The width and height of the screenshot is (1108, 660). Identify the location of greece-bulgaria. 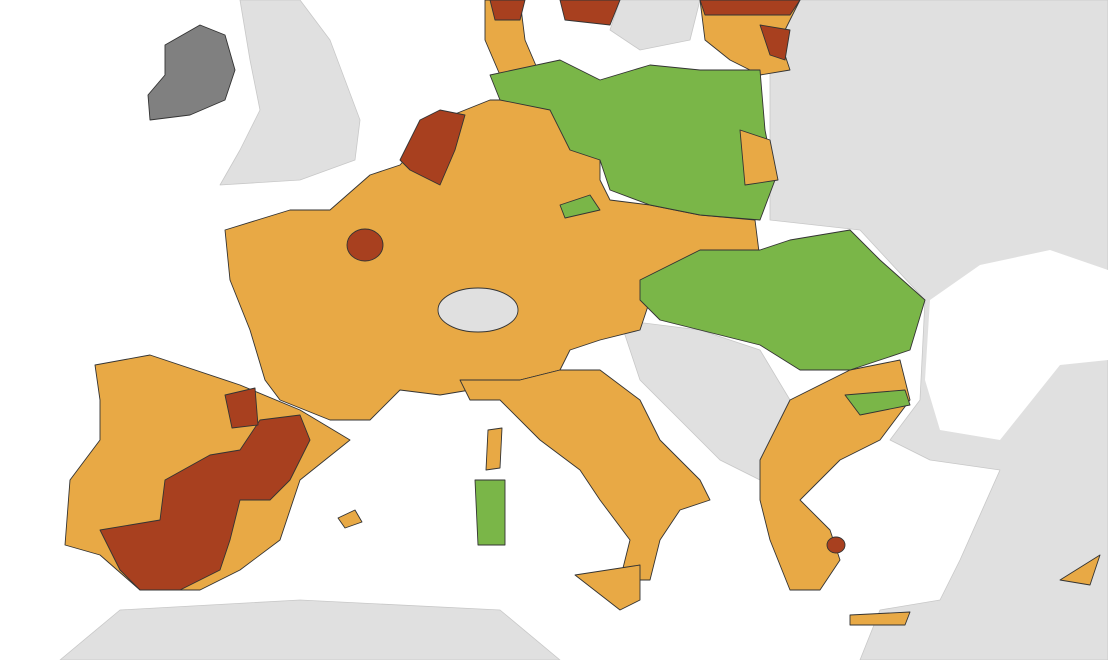
(835, 475).